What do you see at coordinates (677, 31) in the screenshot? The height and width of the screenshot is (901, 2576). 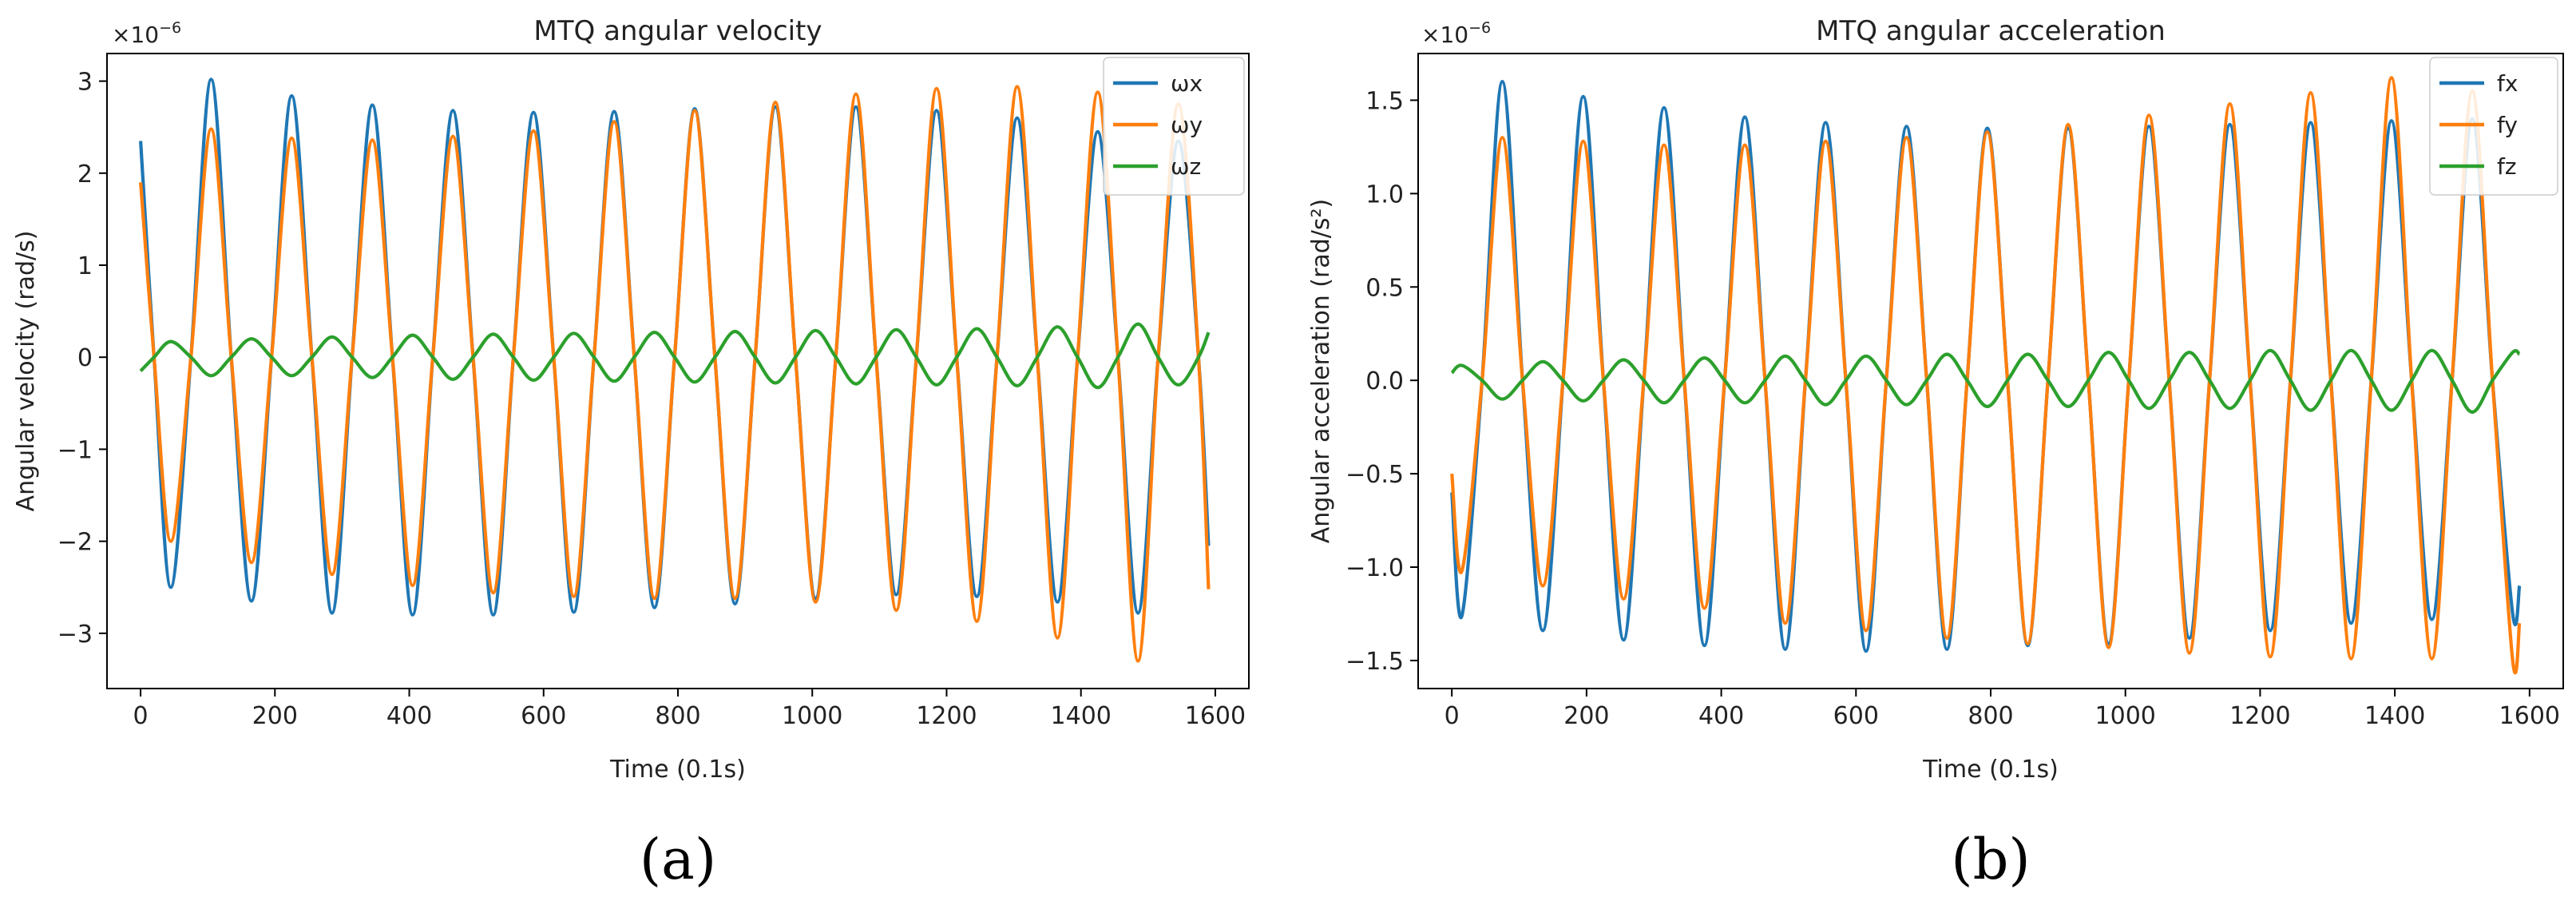 I see `chart-title: MTQ angular velocity` at bounding box center [677, 31].